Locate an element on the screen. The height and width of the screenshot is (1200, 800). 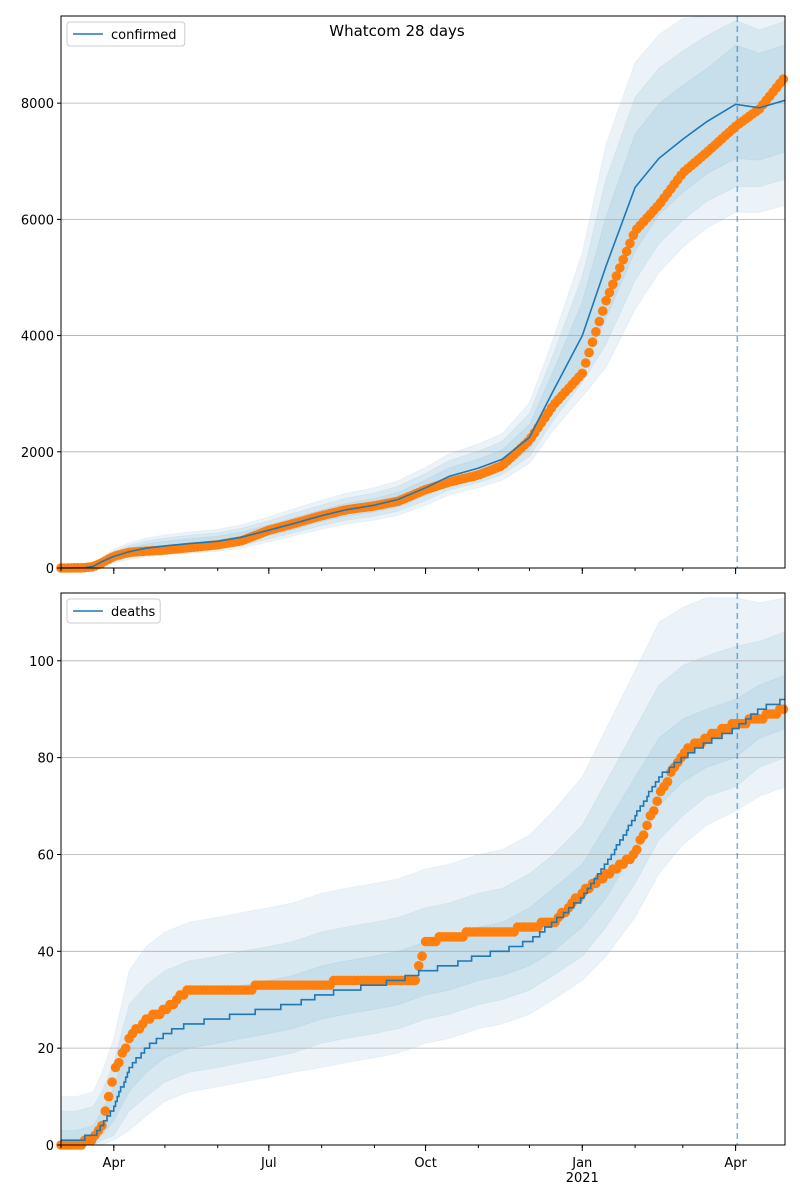
confirmed-x-axis is located at coordinates (398, 571).